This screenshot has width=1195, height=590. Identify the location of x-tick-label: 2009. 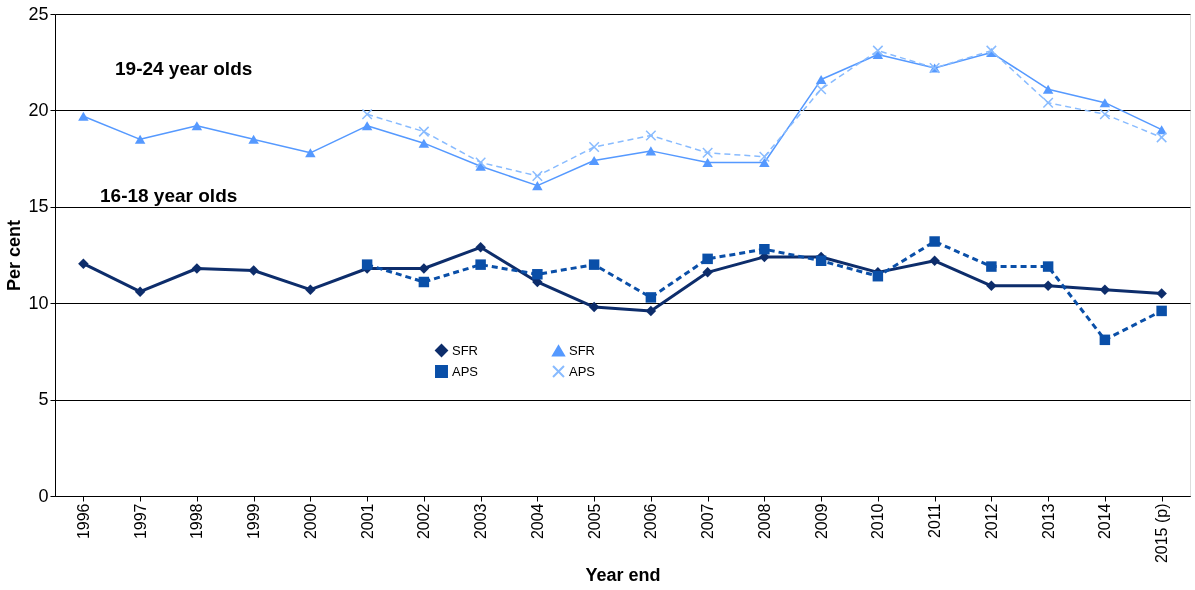
(821, 521).